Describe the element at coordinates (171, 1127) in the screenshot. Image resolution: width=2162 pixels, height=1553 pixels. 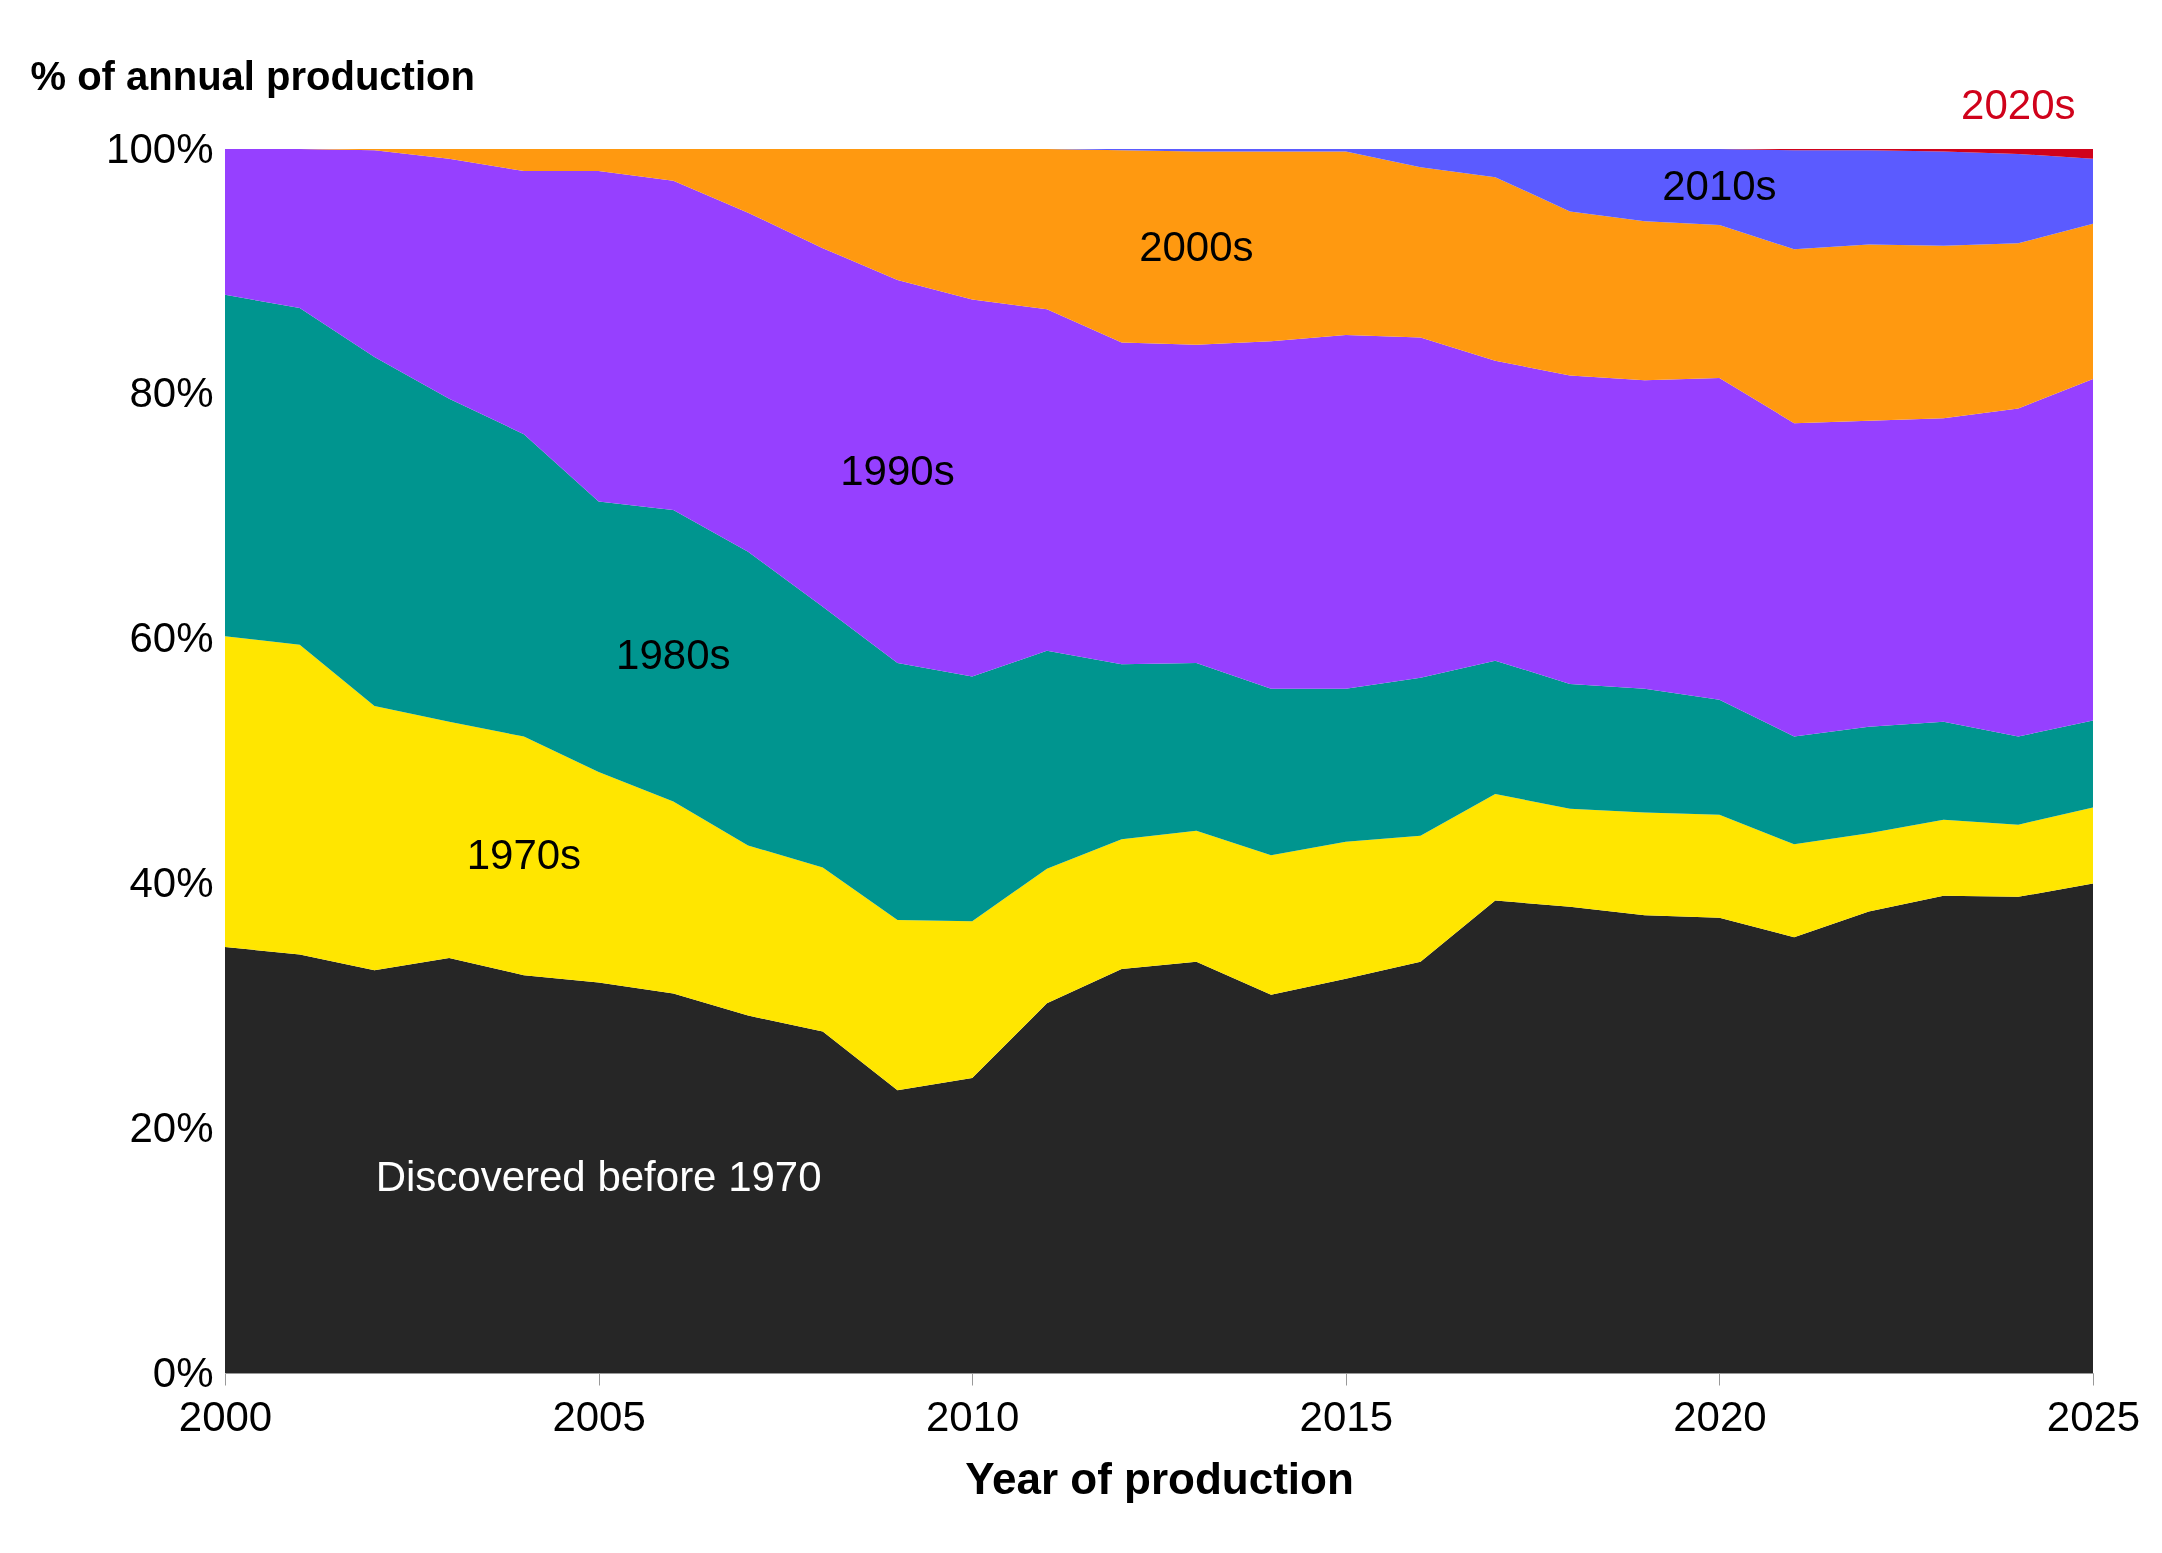
I see `y-tick-label: 20%` at that location.